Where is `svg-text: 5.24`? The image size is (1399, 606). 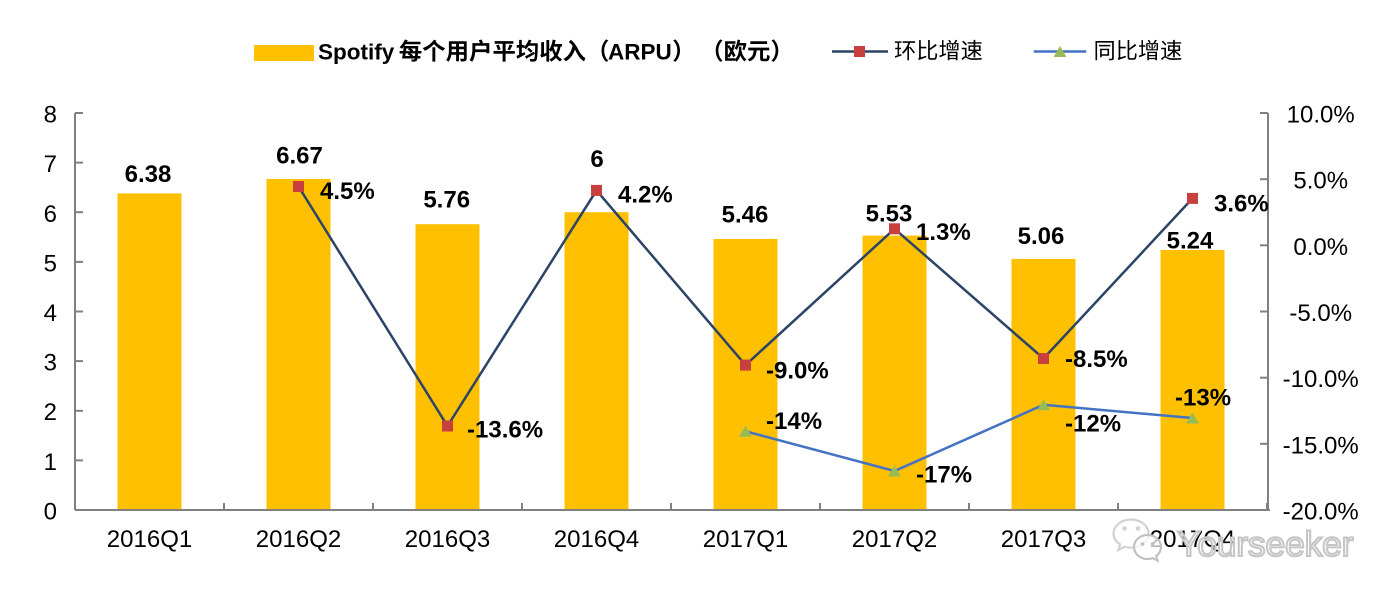 svg-text: 5.24 is located at coordinates (1190, 241).